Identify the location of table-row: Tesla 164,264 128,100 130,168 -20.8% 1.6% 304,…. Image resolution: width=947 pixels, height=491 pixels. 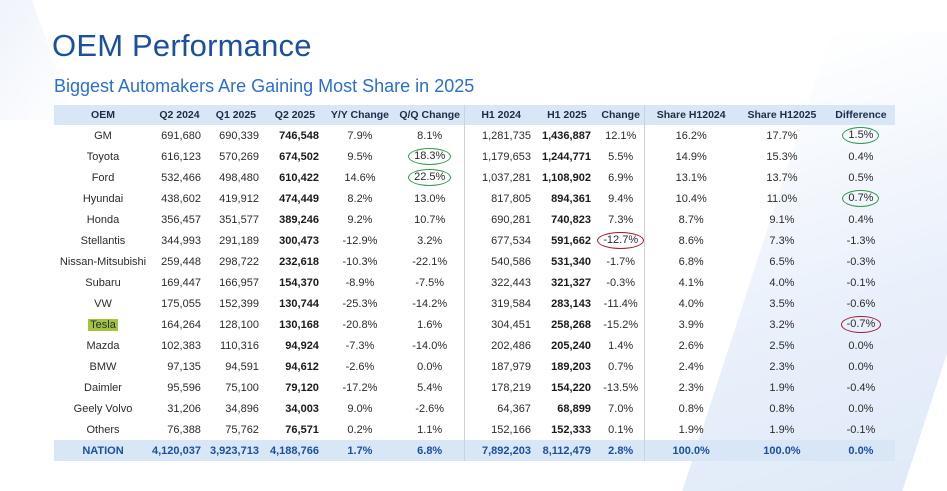
(474, 324).